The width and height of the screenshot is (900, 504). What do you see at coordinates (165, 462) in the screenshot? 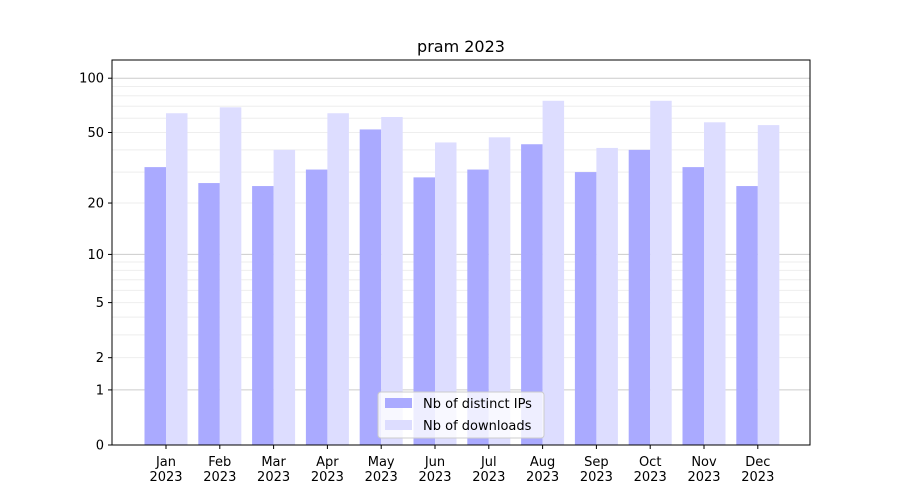
I see `x-tick-label: Jan` at bounding box center [165, 462].